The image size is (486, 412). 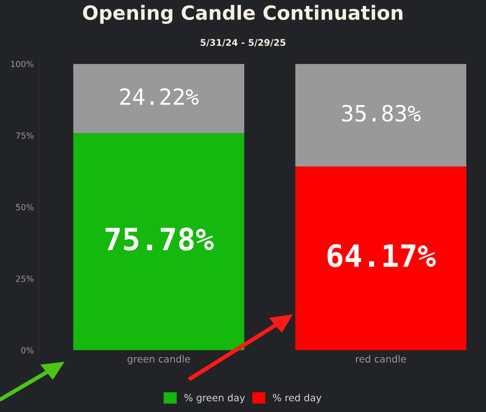 What do you see at coordinates (242, 14) in the screenshot?
I see `chart-title: Opening Candle Continuation` at bounding box center [242, 14].